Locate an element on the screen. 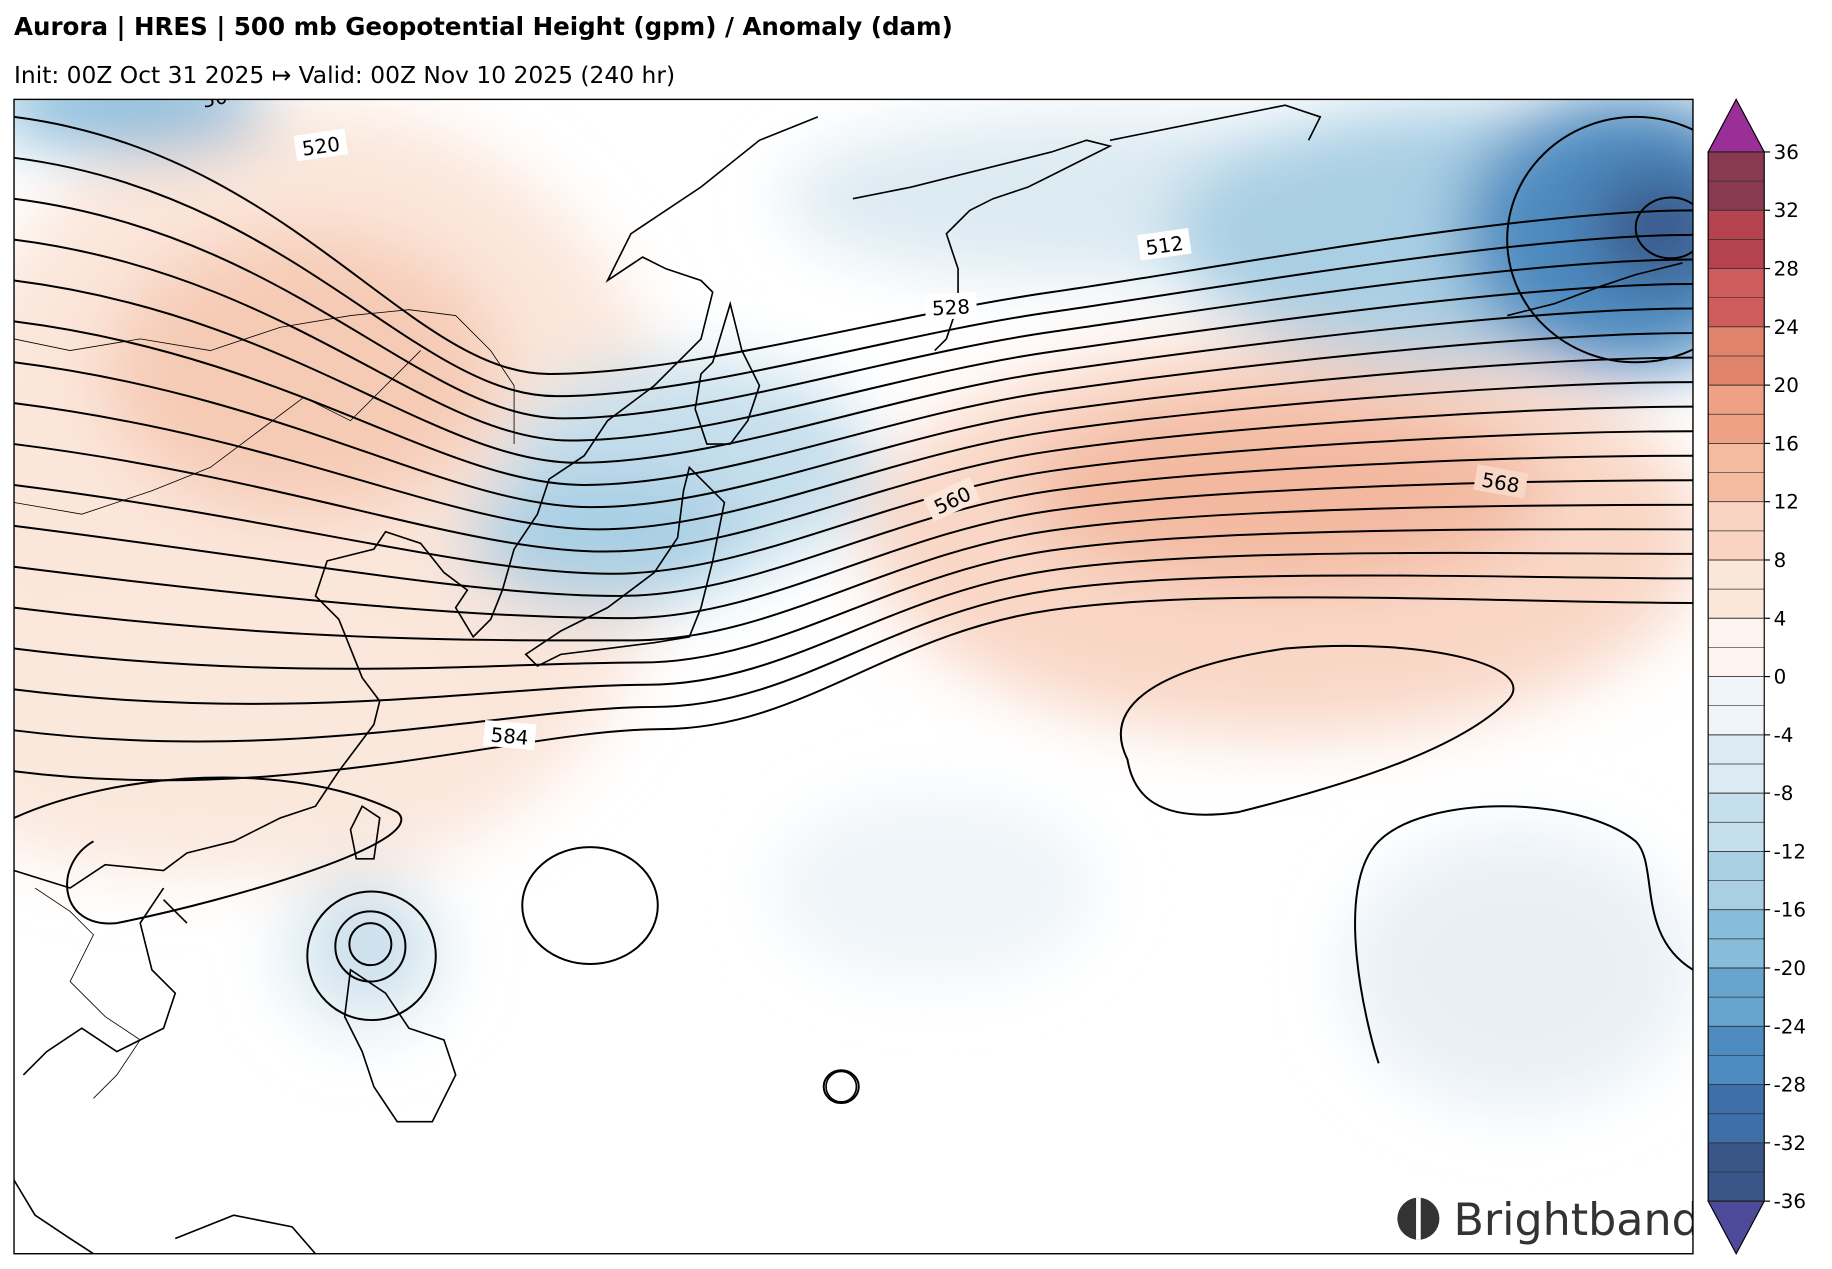  contour-label: 520 is located at coordinates (321, 147).